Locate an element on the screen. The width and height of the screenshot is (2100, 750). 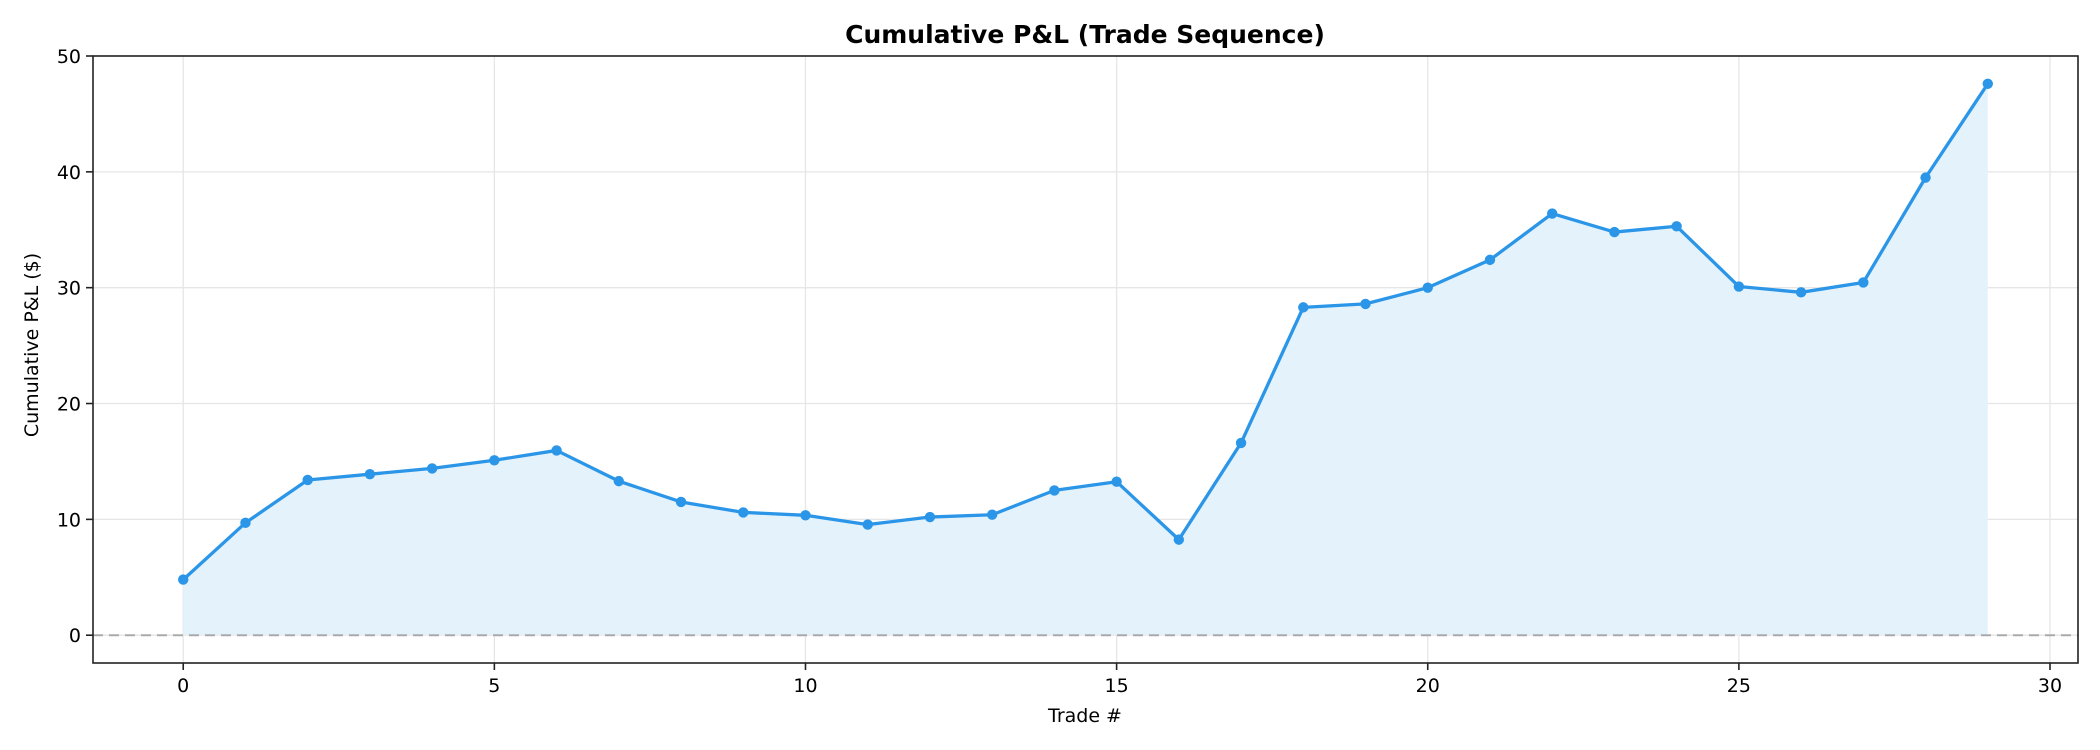
y-tick-label: 30 is located at coordinates (69, 289).